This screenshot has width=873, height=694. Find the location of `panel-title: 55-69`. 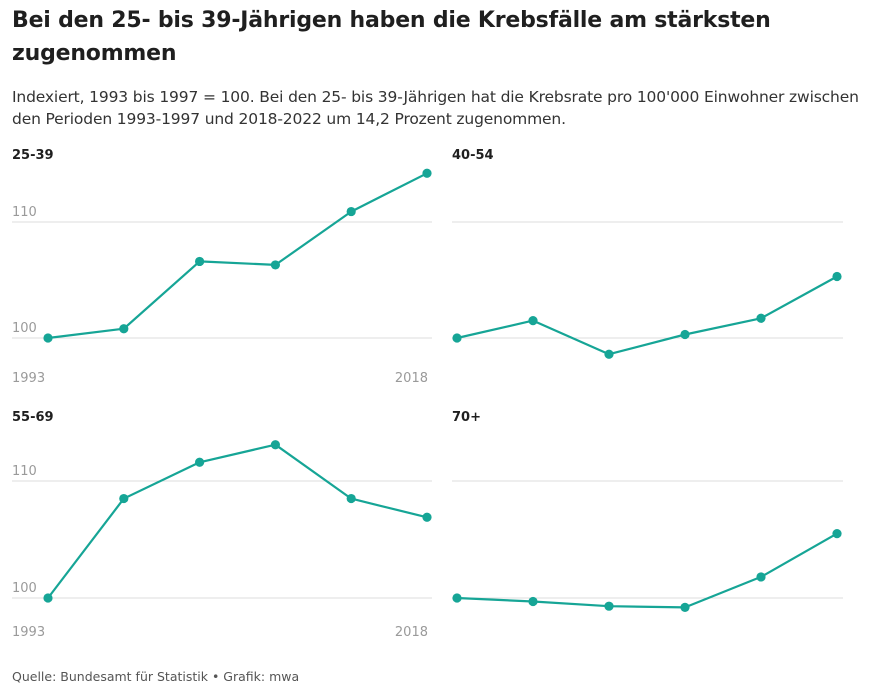

panel-title: 55-69 is located at coordinates (33, 417).